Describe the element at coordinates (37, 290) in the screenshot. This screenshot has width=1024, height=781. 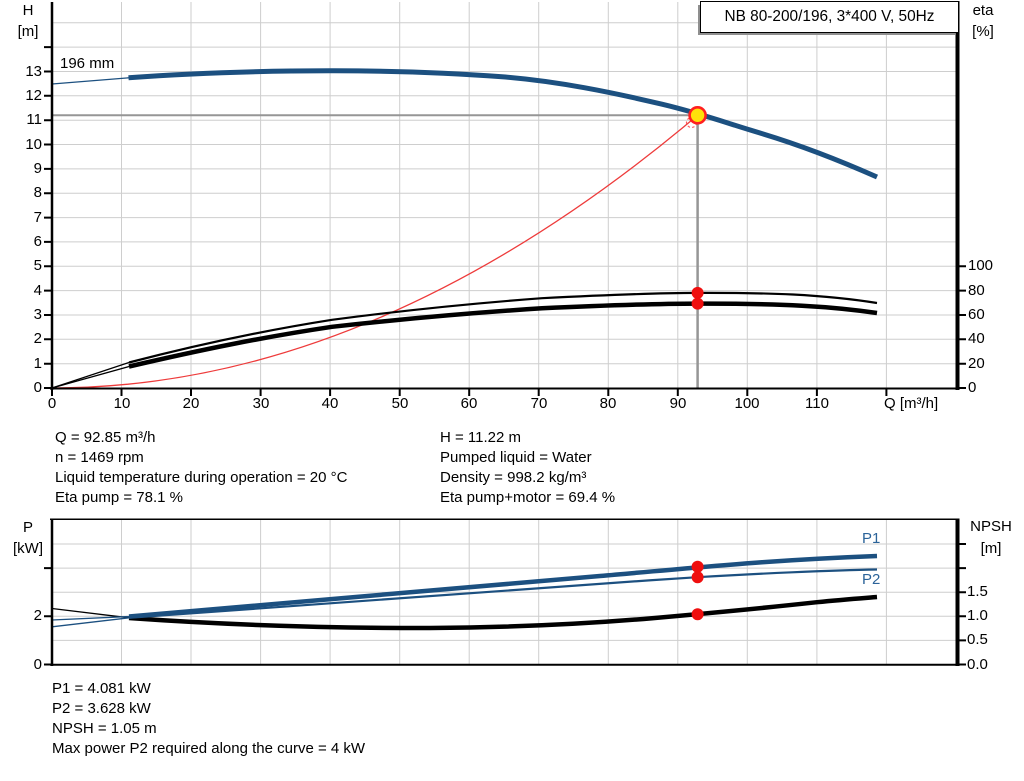
I see `h-tick-label: 4` at that location.